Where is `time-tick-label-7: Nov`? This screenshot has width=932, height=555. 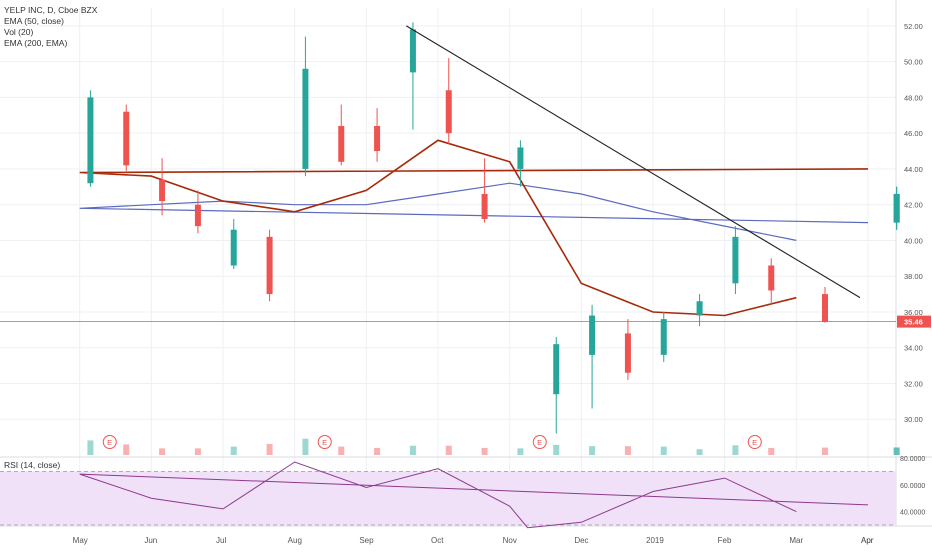 time-tick-label-7: Nov is located at coordinates (510, 540).